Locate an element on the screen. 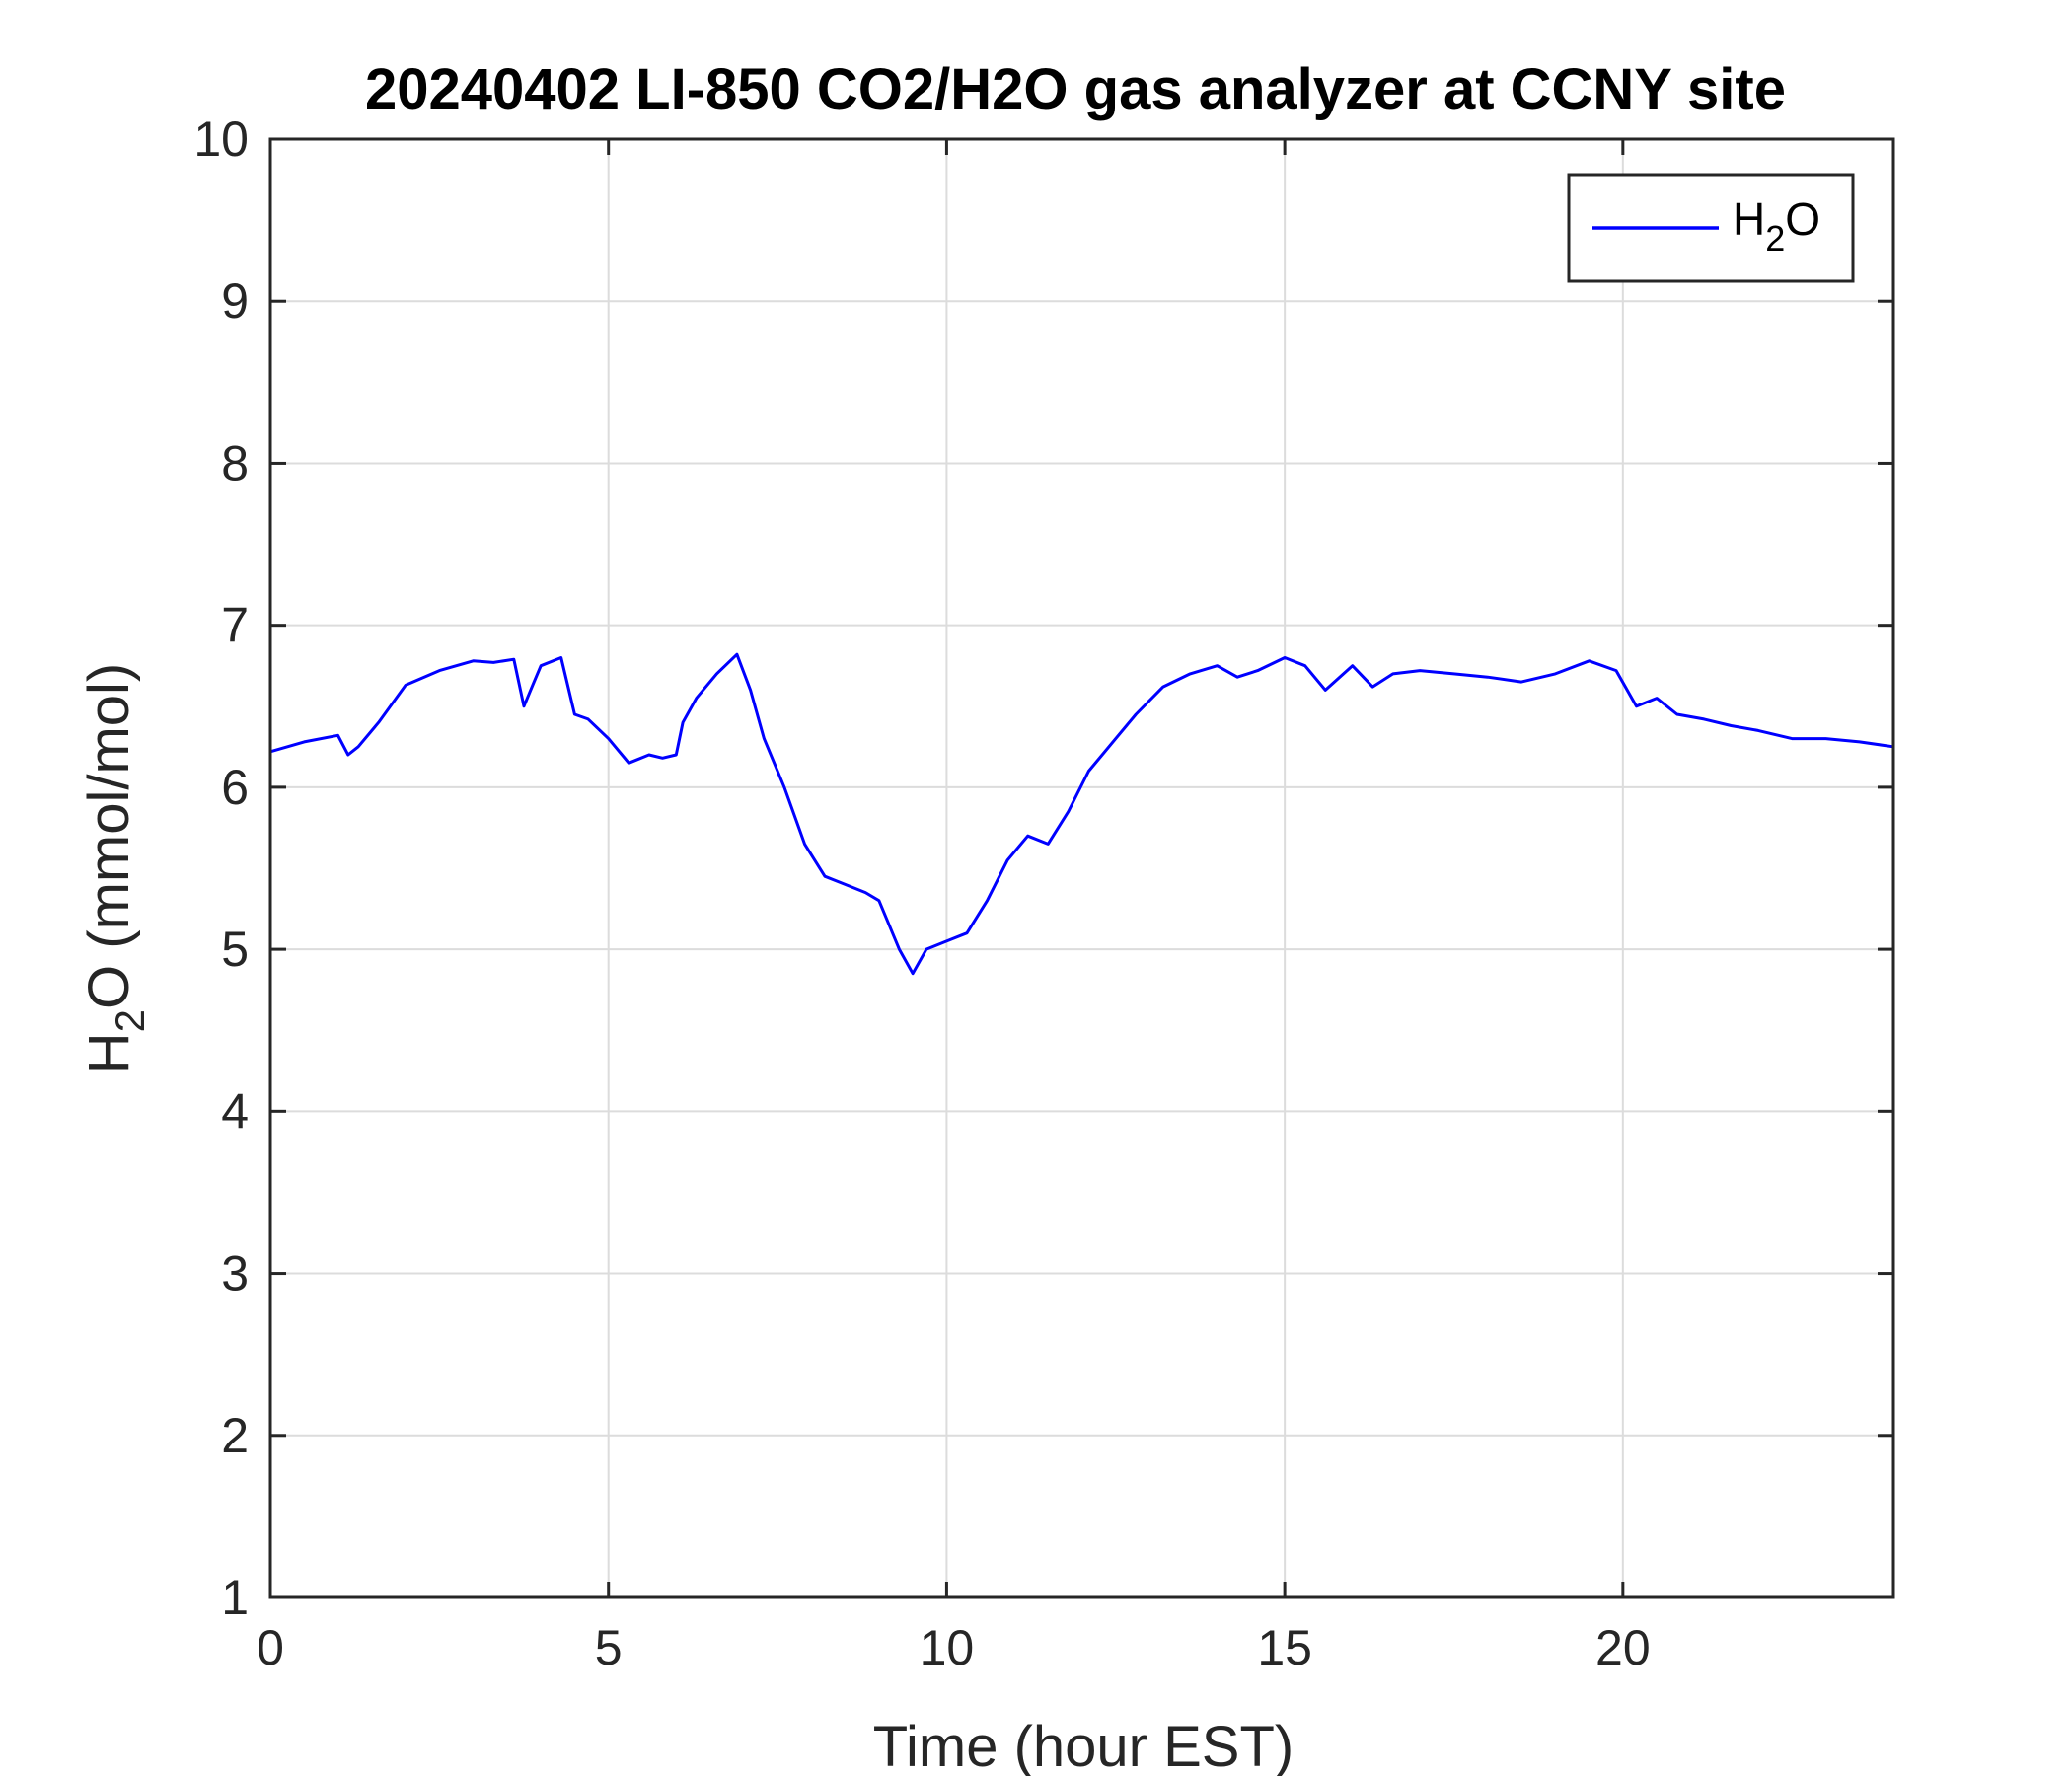 This screenshot has width=2072, height=1776. legend: H2O is located at coordinates (1711, 228).